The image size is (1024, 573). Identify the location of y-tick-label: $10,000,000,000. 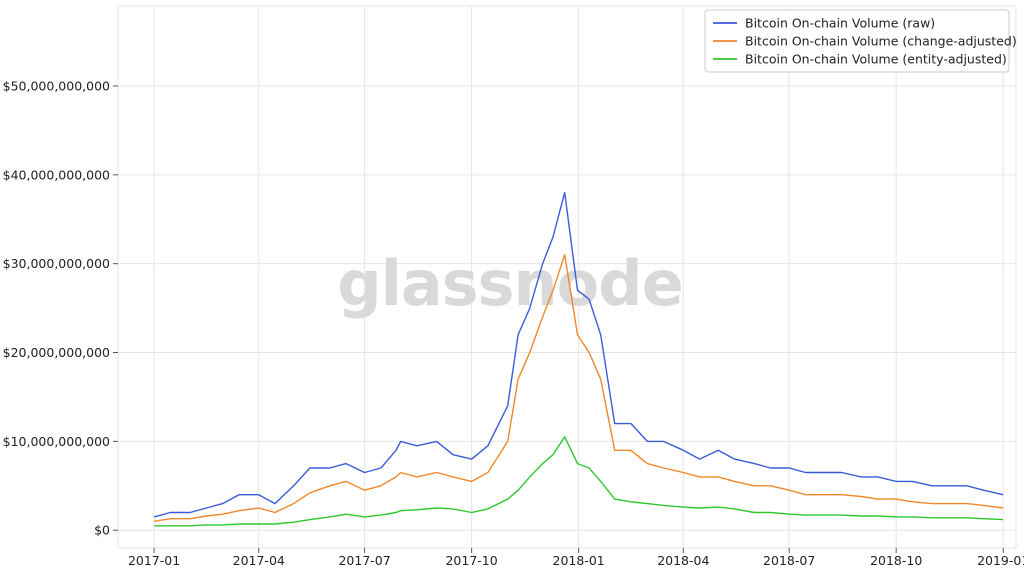
(56, 441).